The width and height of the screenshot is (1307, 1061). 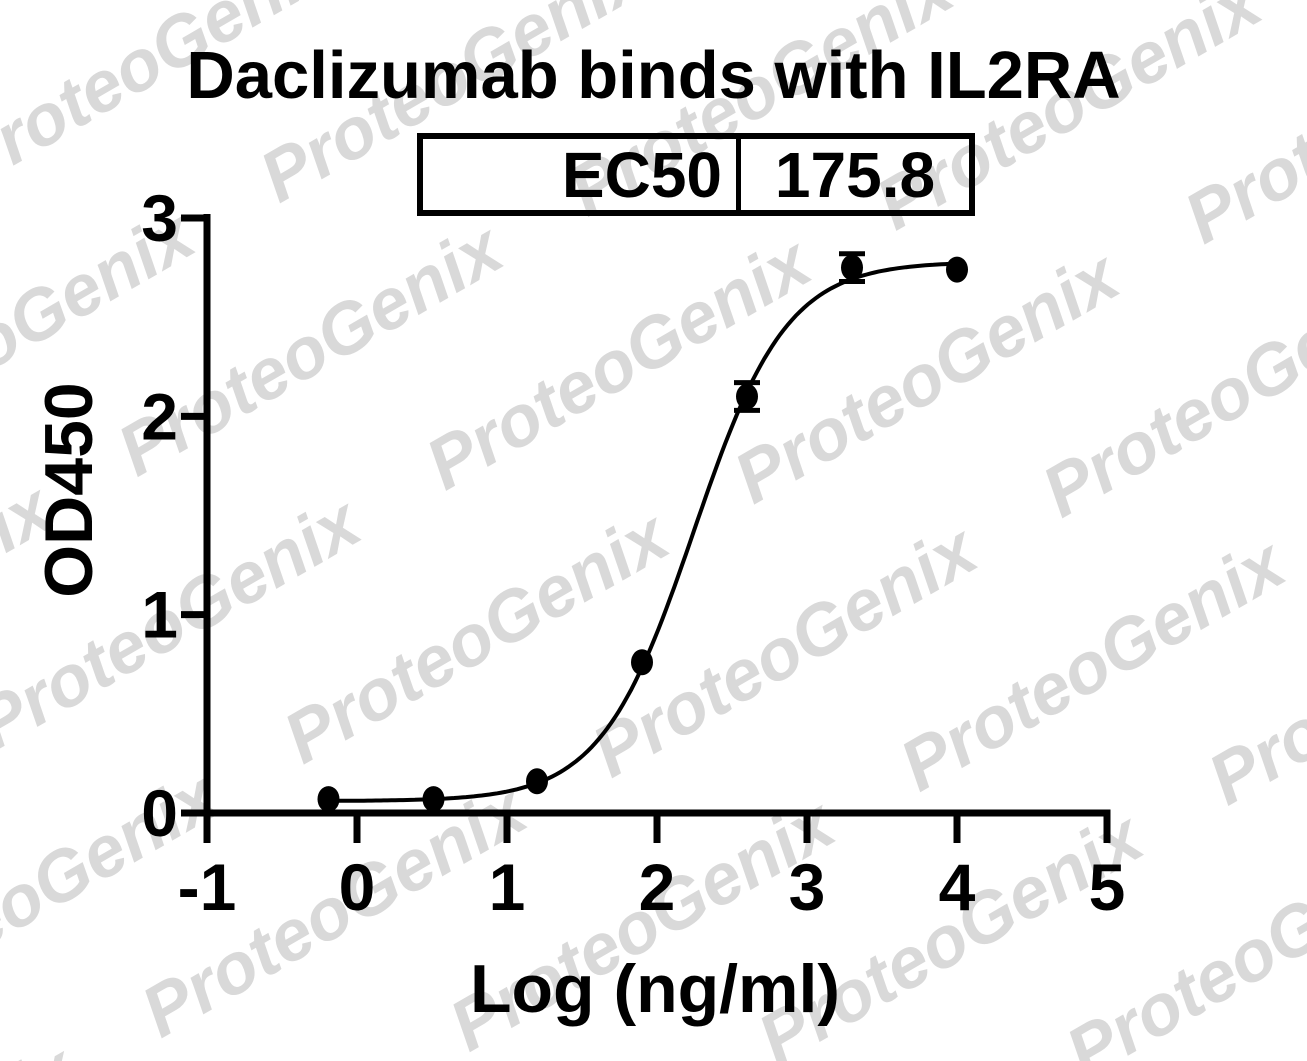 I want to click on ec50-value: 175.8, so click(x=855, y=174).